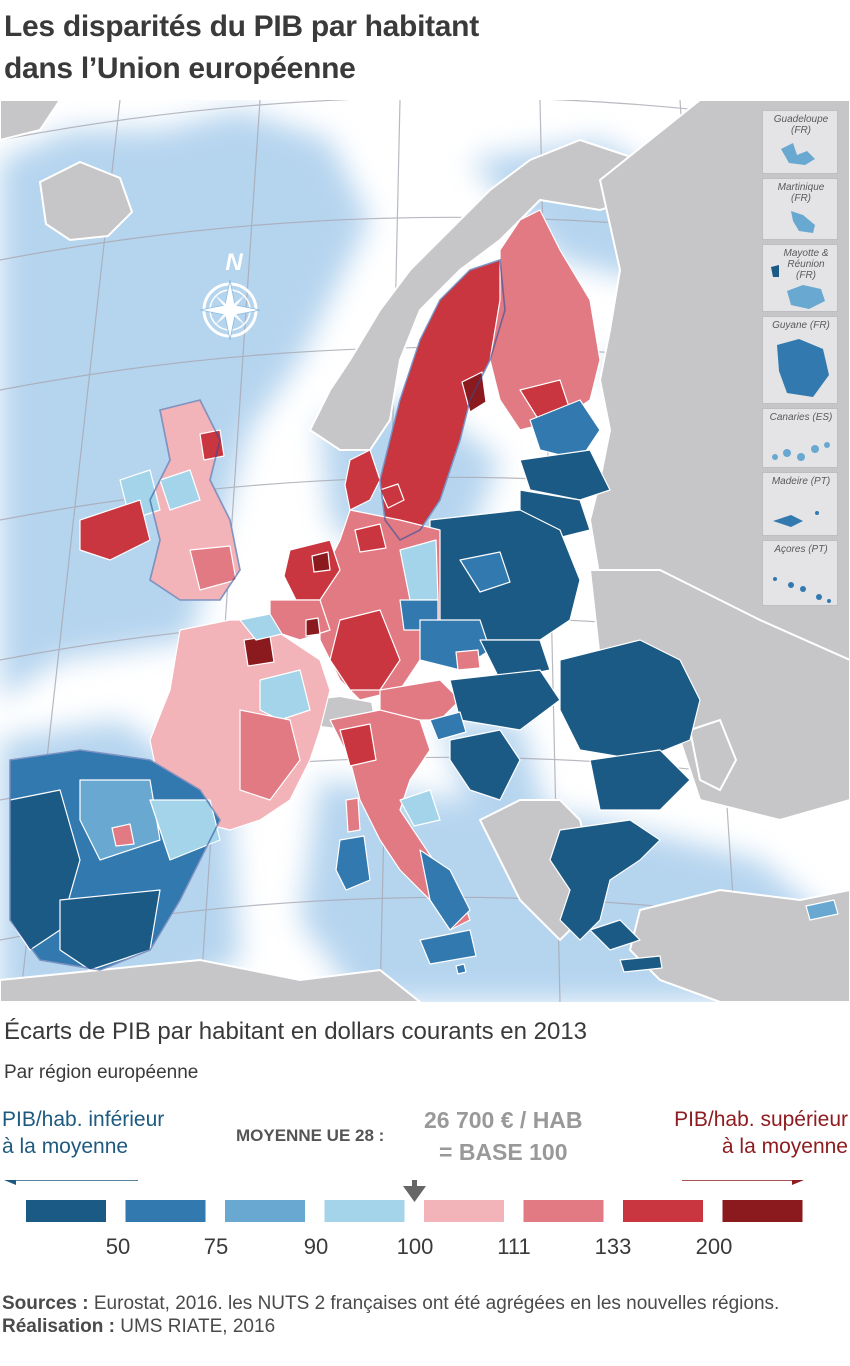 This screenshot has height=1366, width=850. Describe the element at coordinates (45, 1303) in the screenshot. I see `sources-label: Sources :` at that location.